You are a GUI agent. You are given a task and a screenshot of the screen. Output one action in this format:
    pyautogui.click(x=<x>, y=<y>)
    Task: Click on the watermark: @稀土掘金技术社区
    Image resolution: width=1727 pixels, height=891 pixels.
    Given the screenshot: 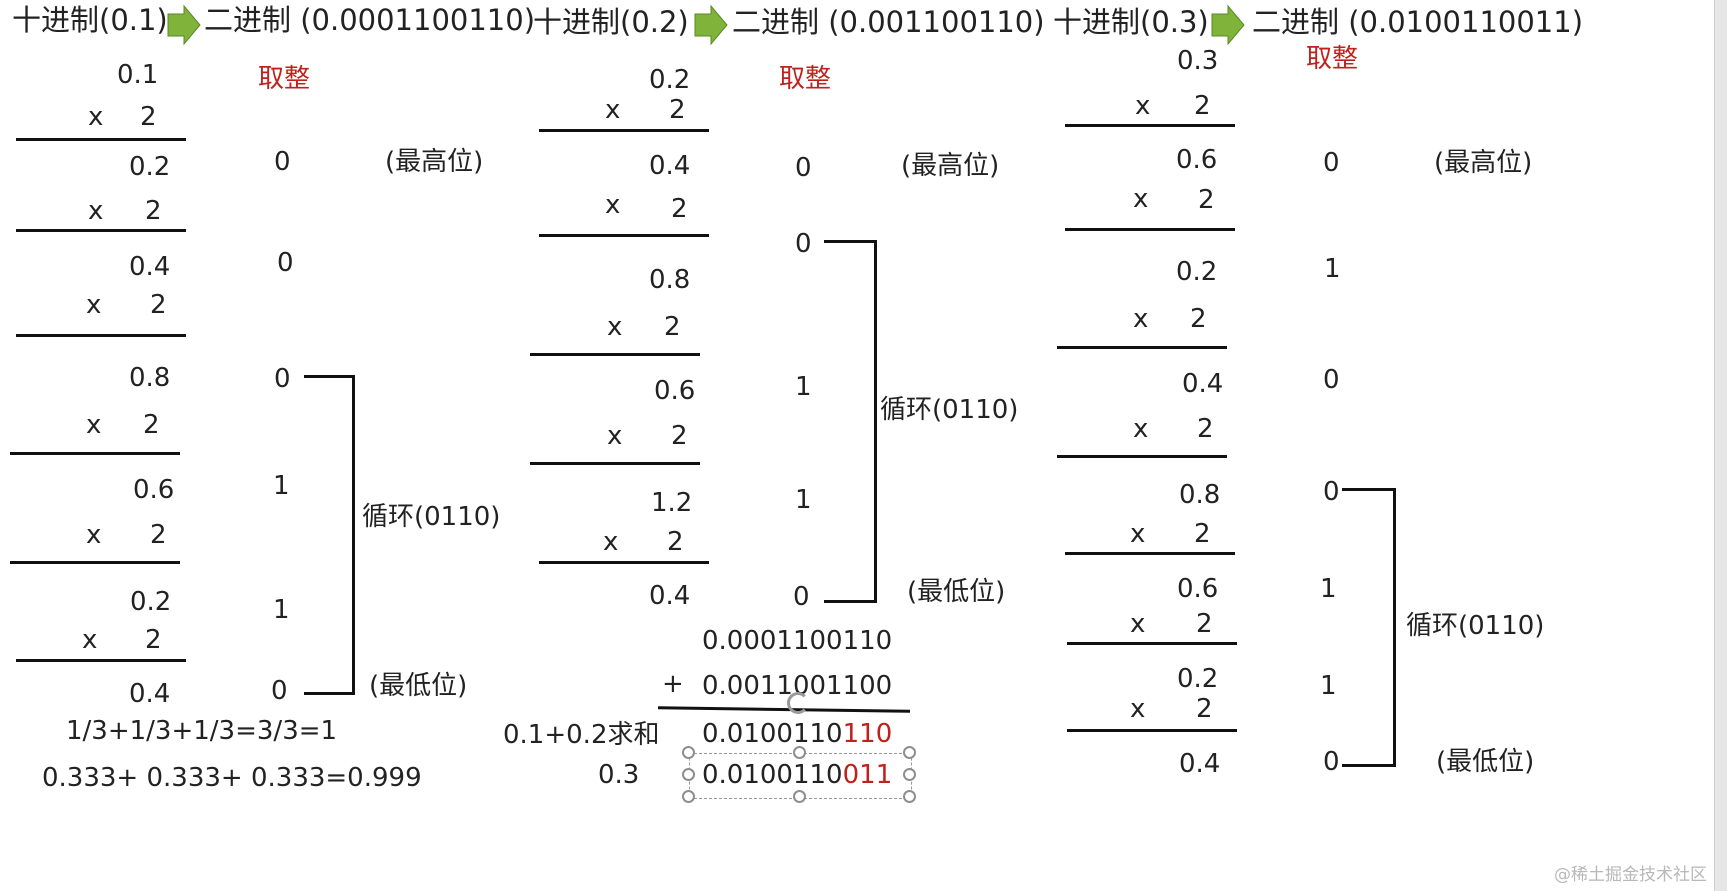 What is the action you would take?
    pyautogui.click(x=1630, y=875)
    